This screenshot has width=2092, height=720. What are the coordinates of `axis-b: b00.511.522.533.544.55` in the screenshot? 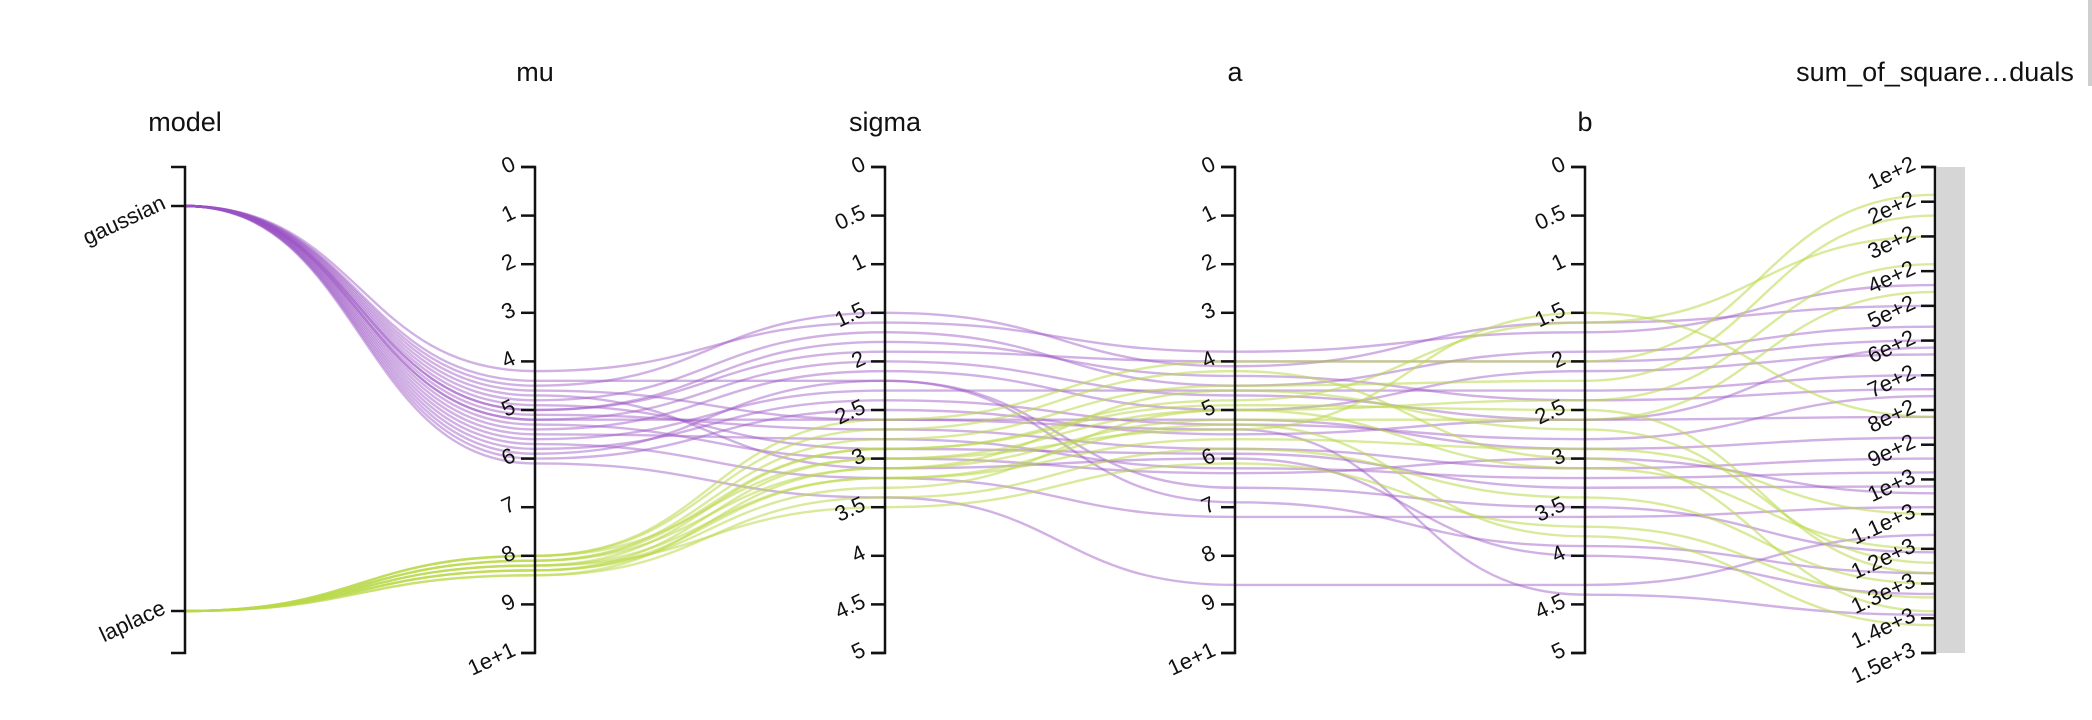 It's located at (1562, 386).